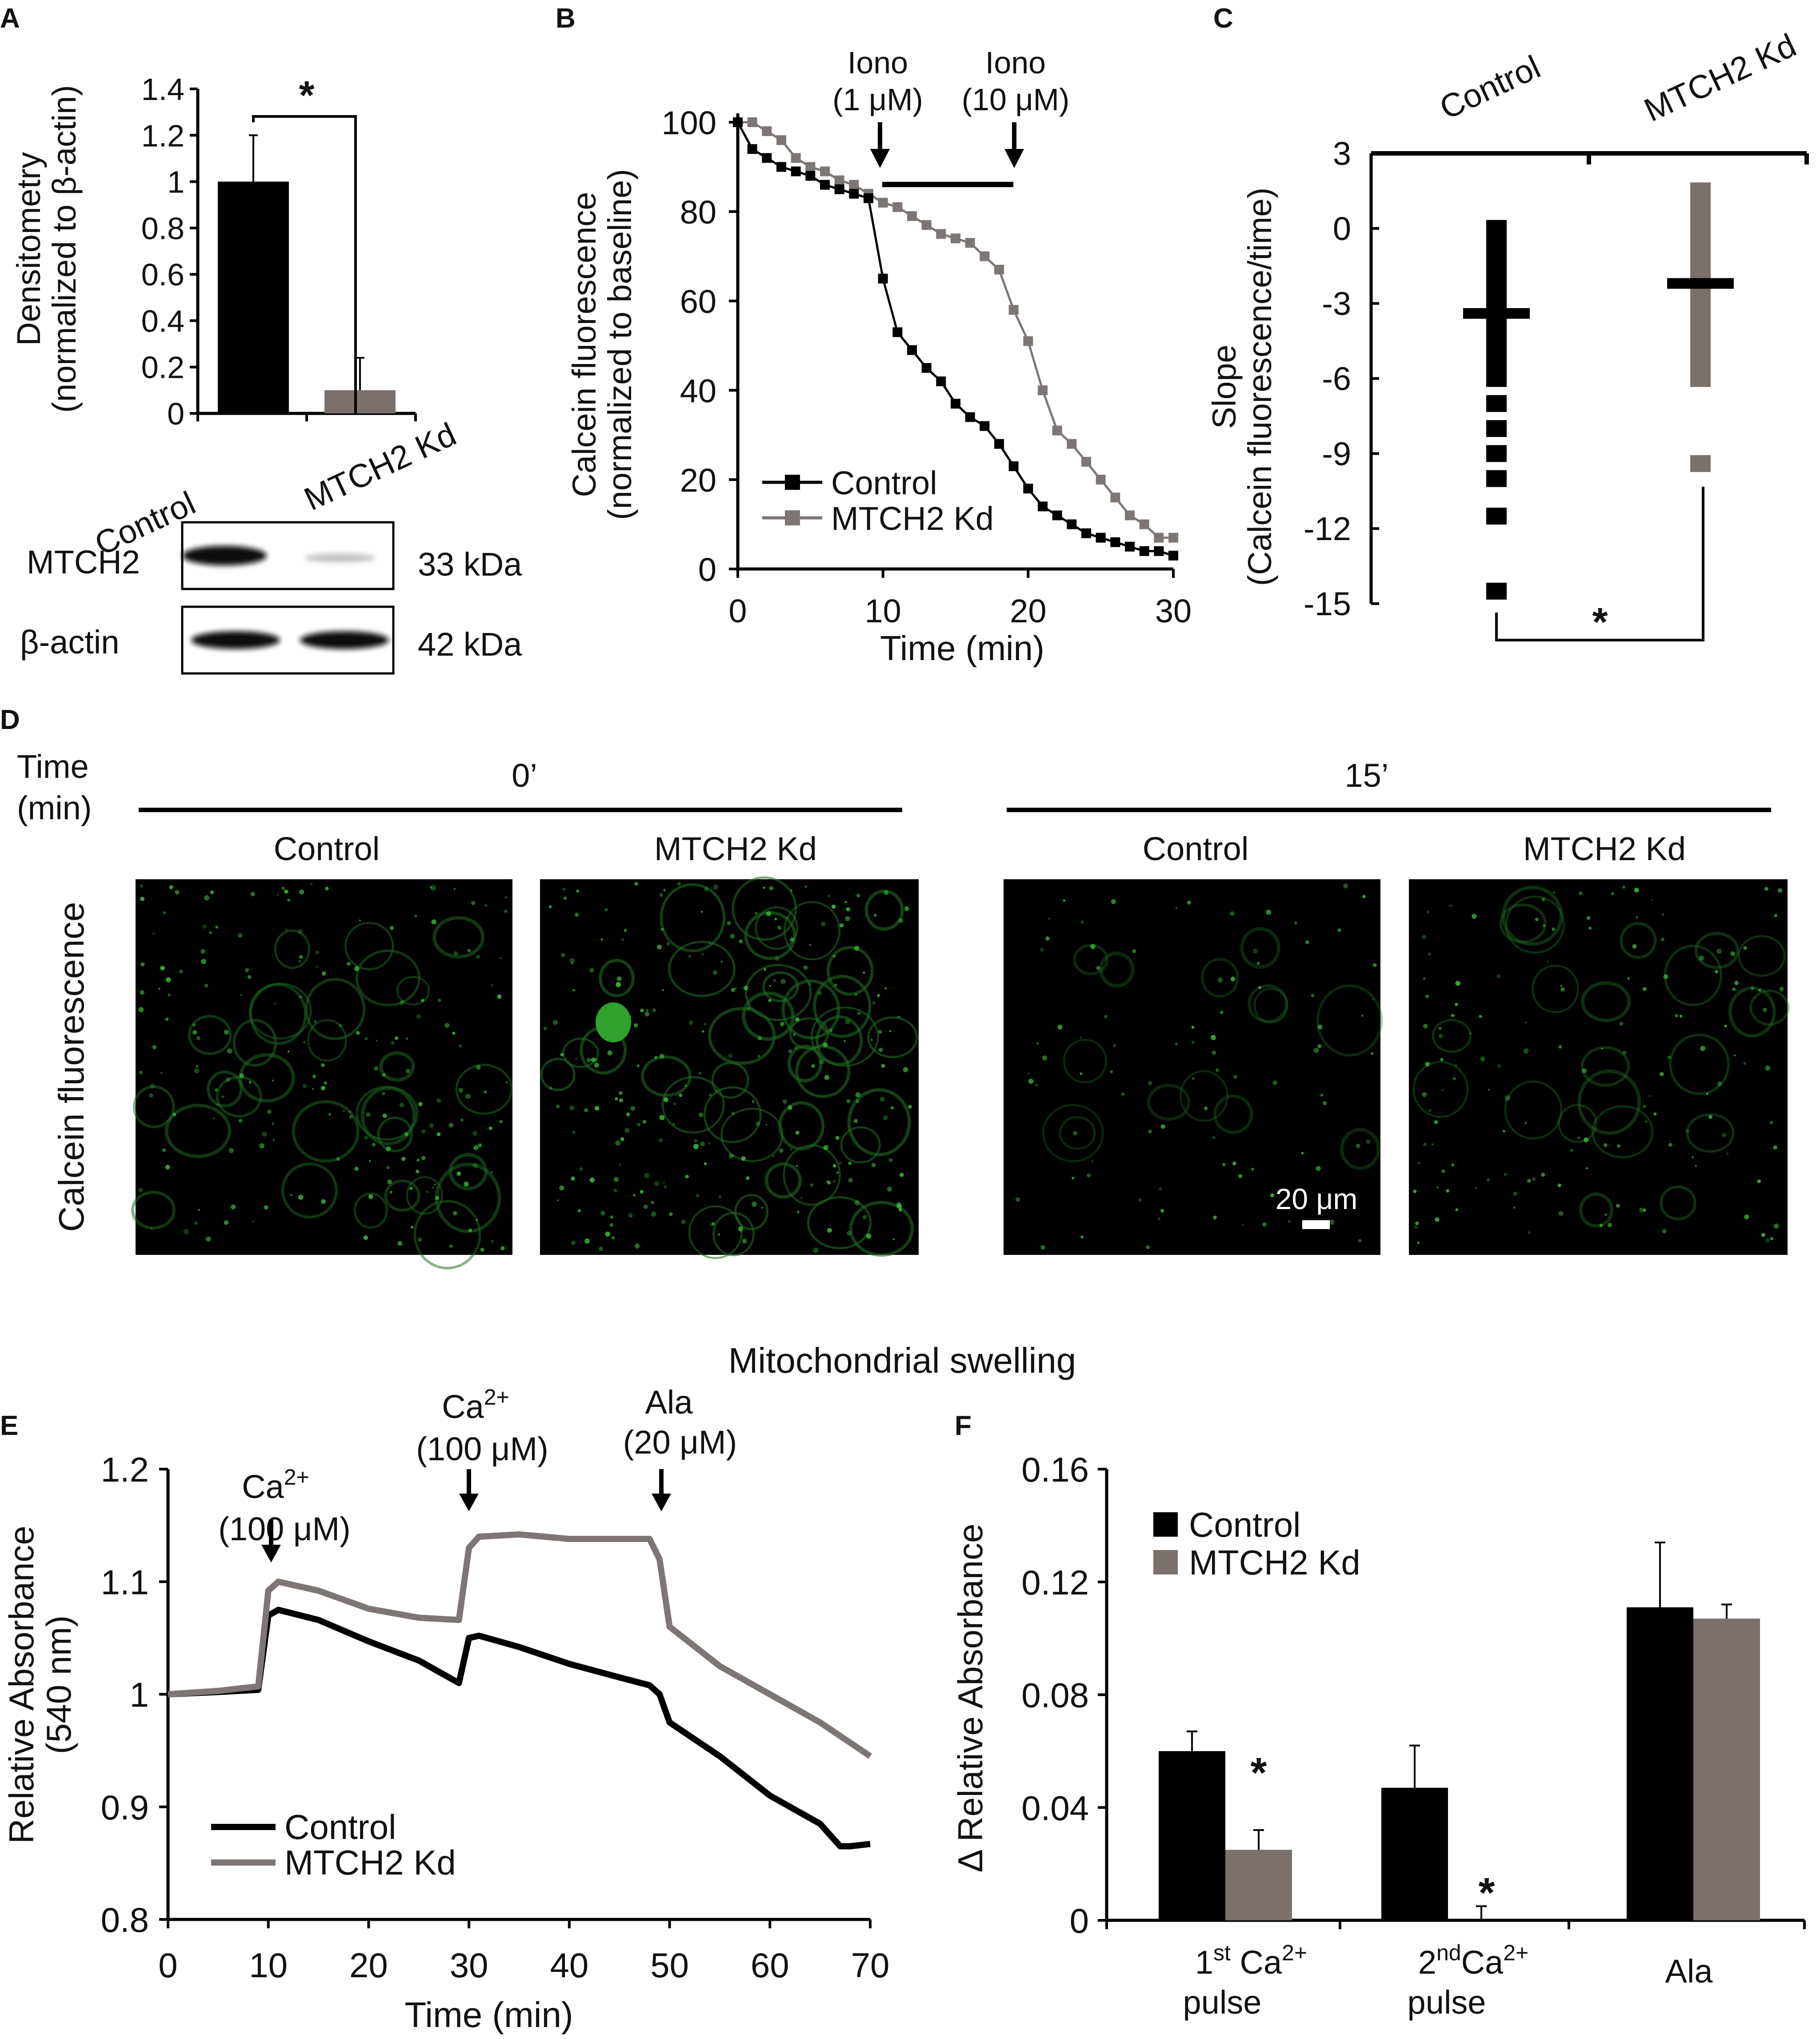  Describe the element at coordinates (947, 154) in the screenshot. I see `panel-b-arrows` at that location.